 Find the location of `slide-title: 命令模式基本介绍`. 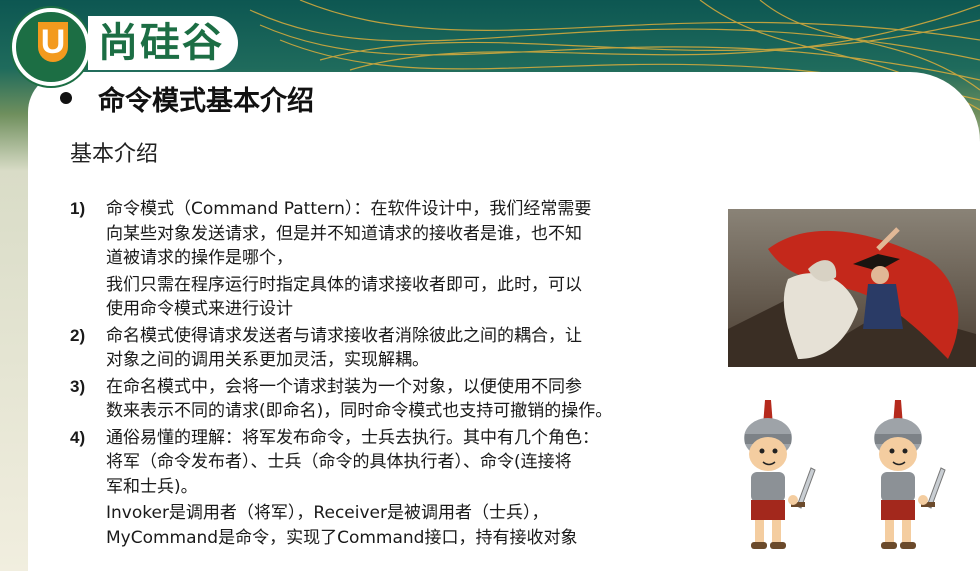

slide-title: 命令模式基本介绍 is located at coordinates (206, 101).